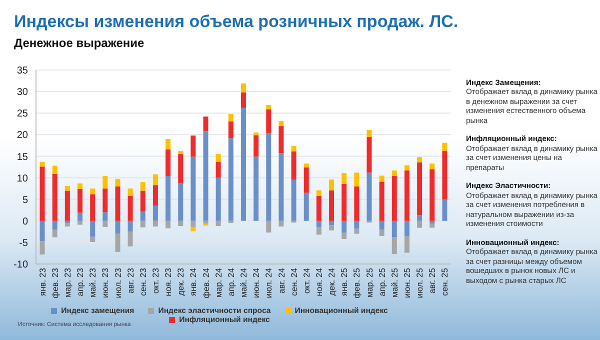  I want to click on x-tick-label: ноя. 24, so click(319, 282).